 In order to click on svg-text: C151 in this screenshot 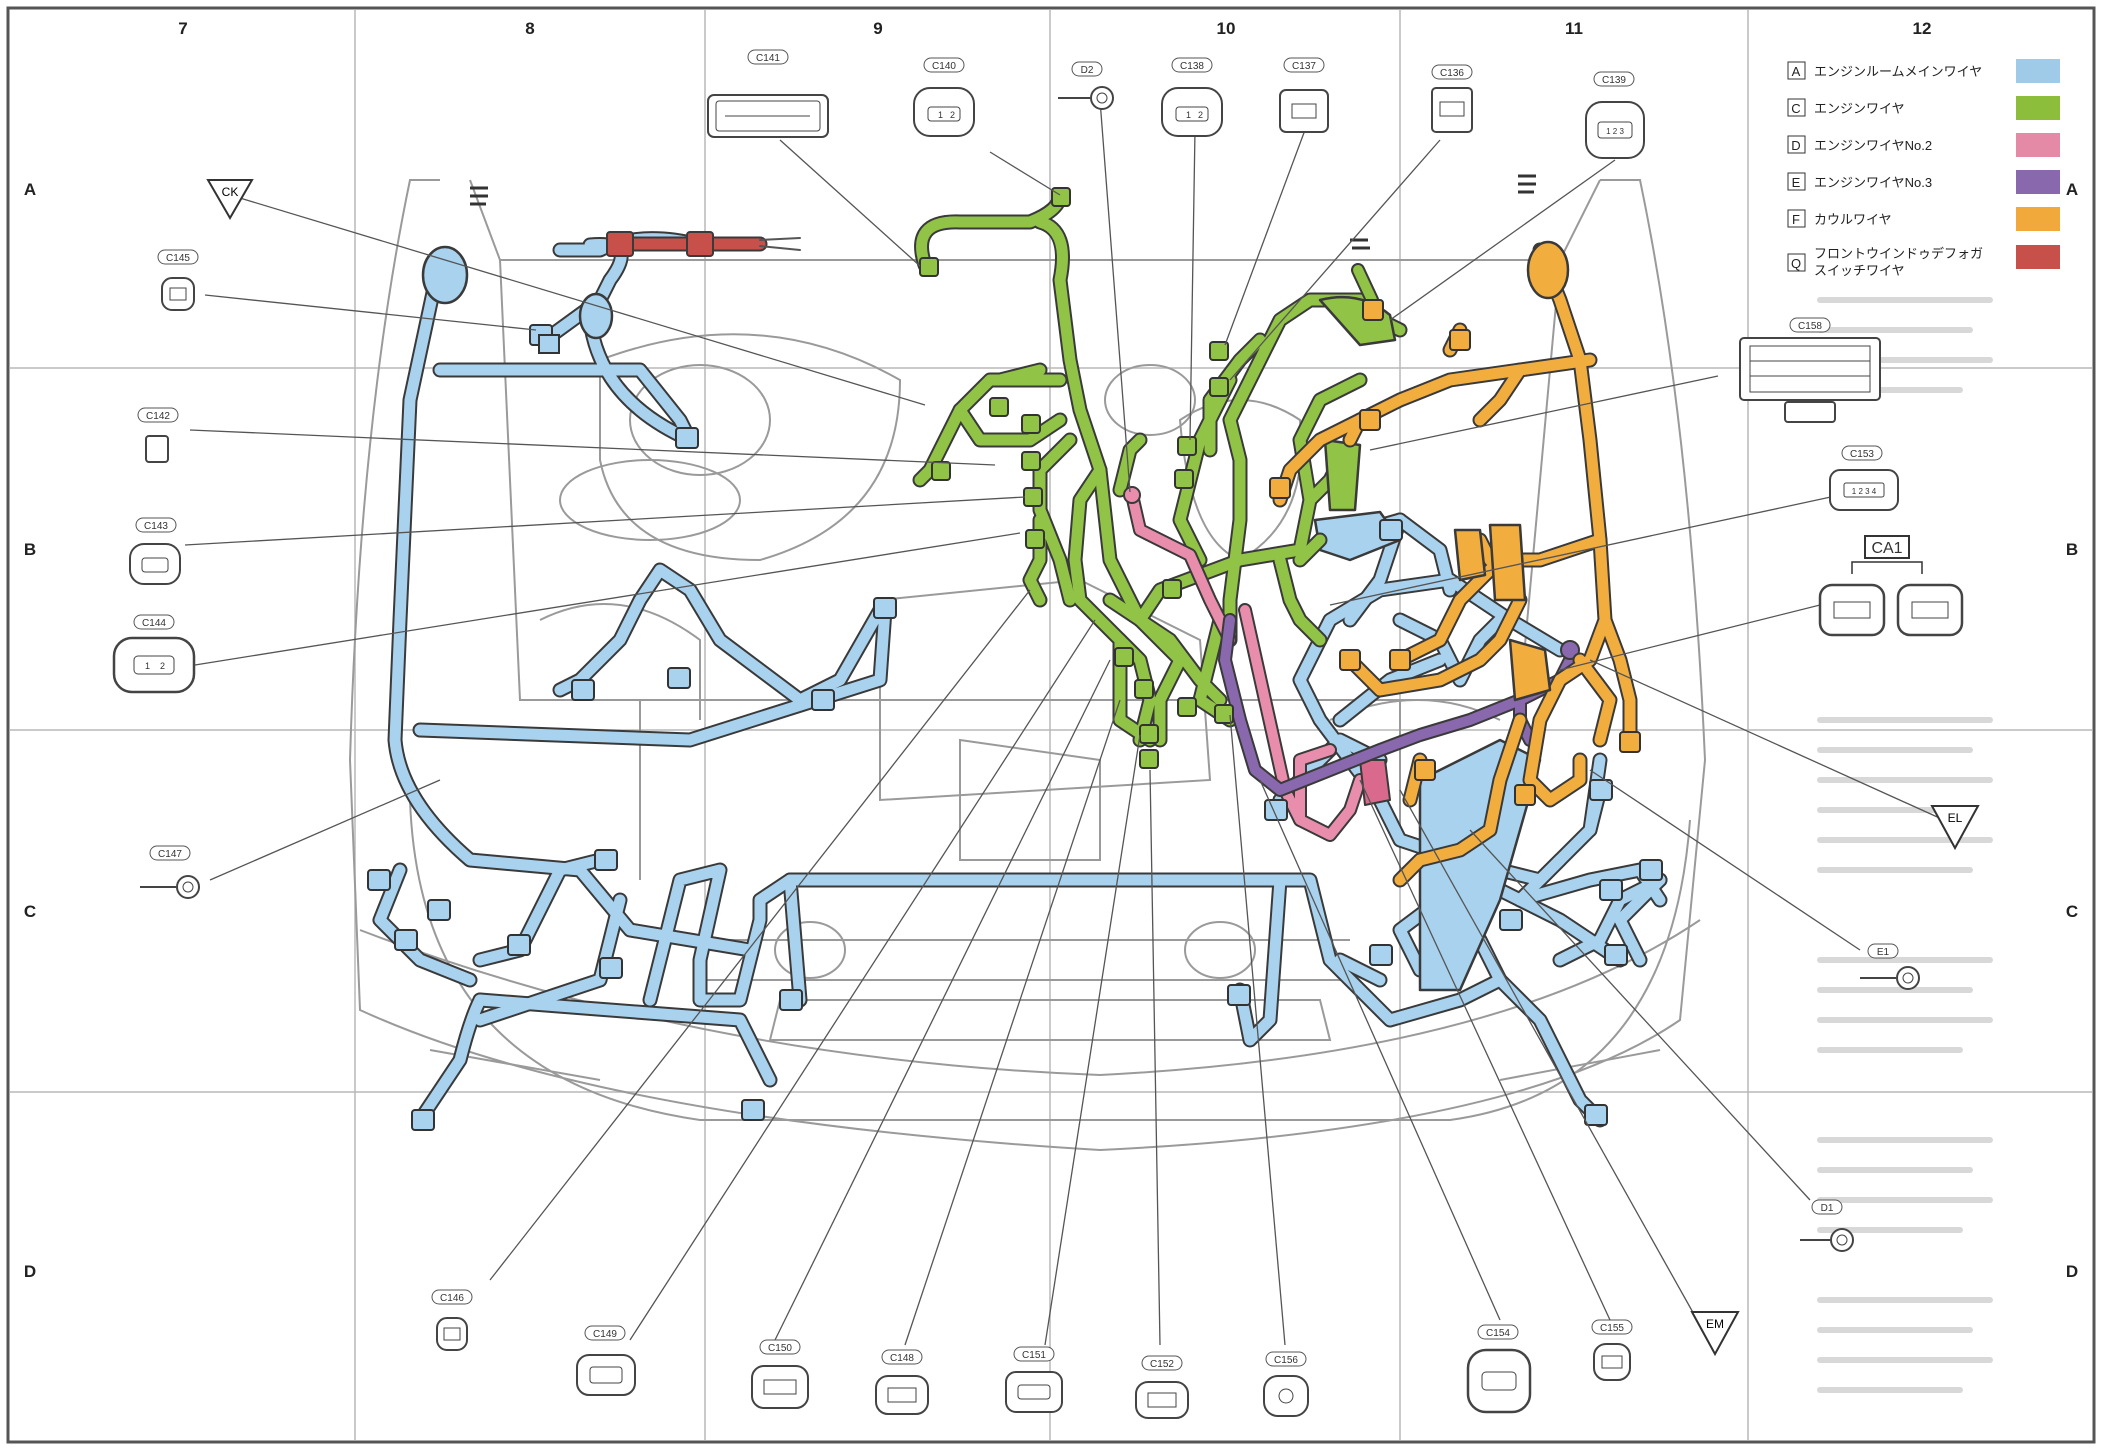, I will do `click(1034, 1355)`.